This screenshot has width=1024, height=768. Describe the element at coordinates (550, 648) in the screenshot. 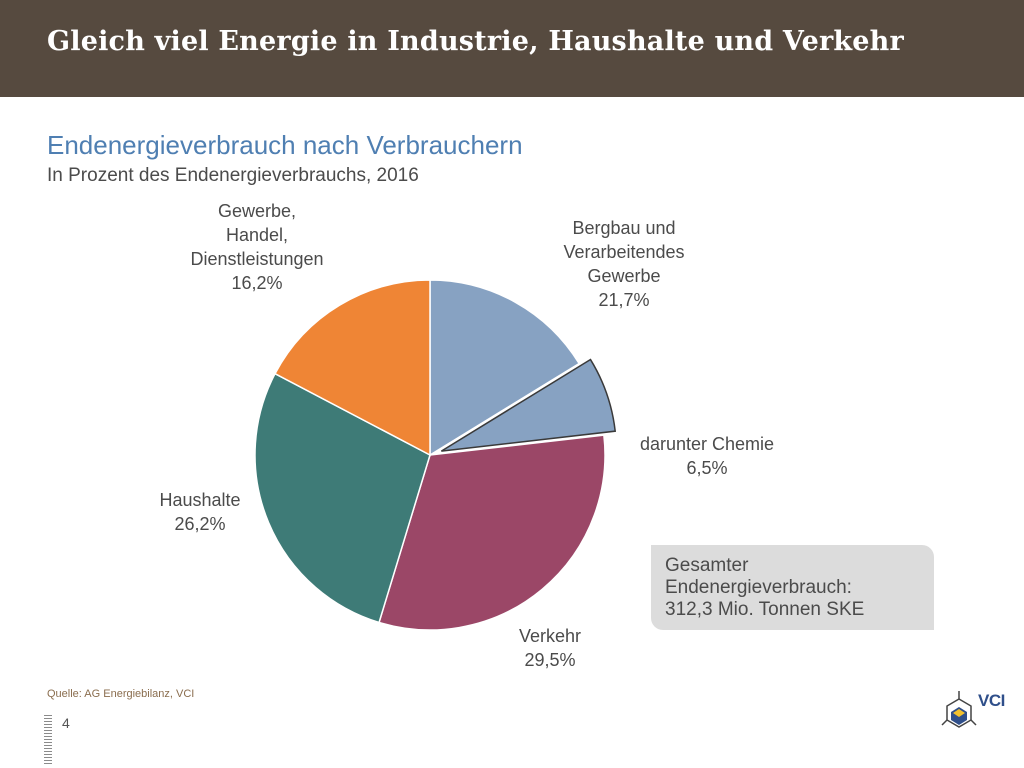

I see `label-verkehr: Verkehr 29,5%` at that location.